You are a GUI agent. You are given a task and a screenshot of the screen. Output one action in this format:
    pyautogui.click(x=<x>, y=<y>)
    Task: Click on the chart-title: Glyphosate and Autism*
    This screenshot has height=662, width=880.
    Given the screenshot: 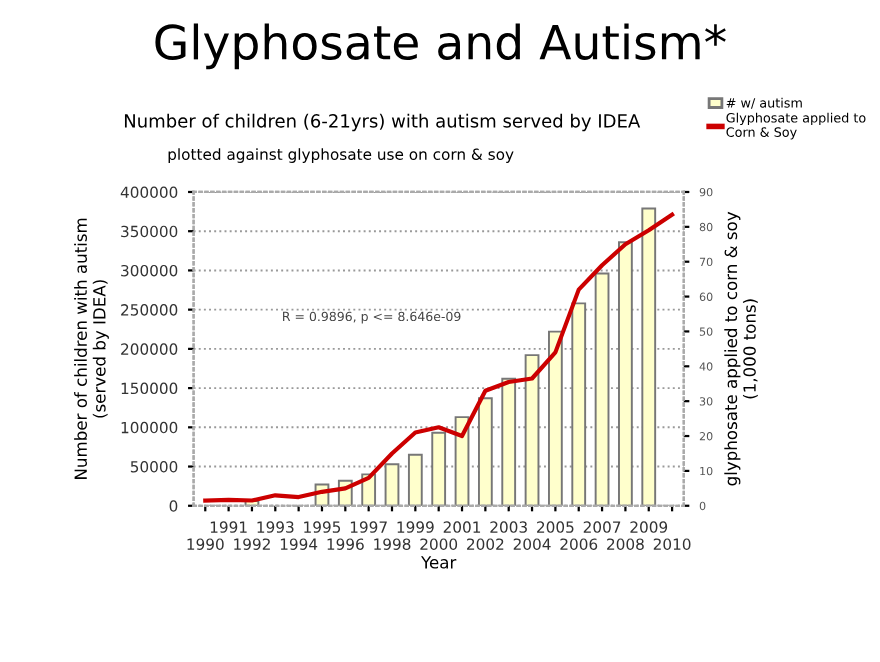 What is the action you would take?
    pyautogui.click(x=440, y=46)
    